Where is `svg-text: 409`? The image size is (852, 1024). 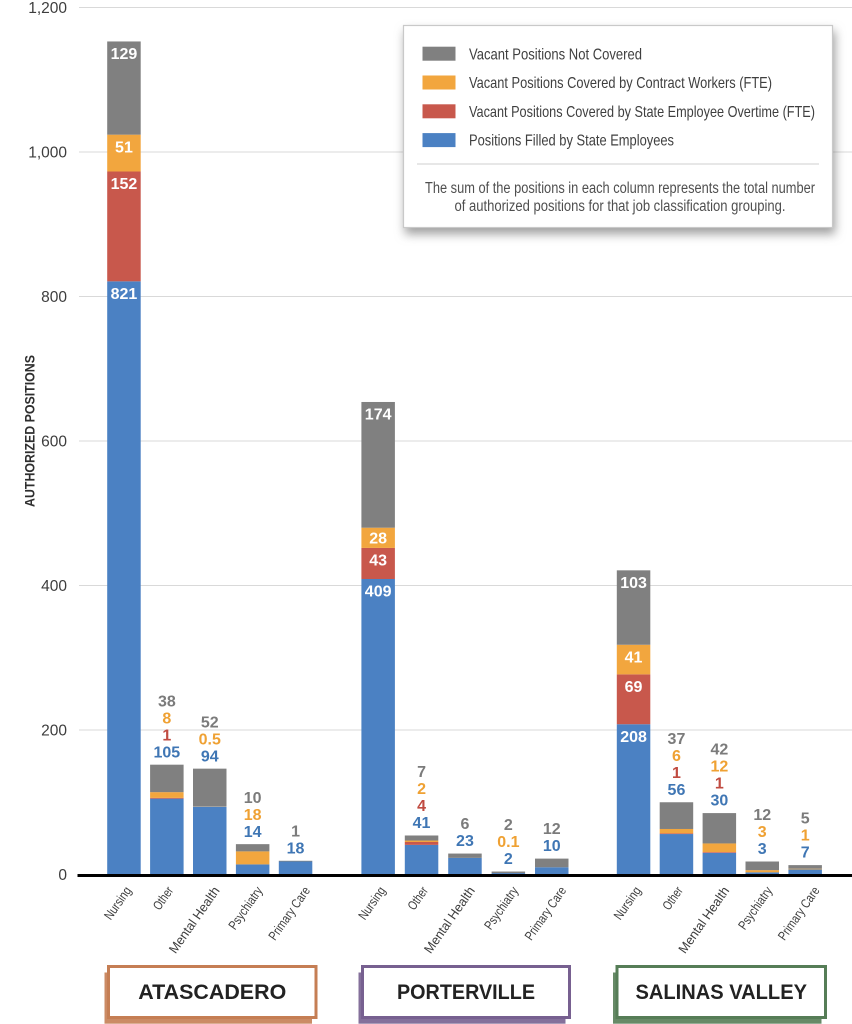
svg-text: 409 is located at coordinates (378, 592).